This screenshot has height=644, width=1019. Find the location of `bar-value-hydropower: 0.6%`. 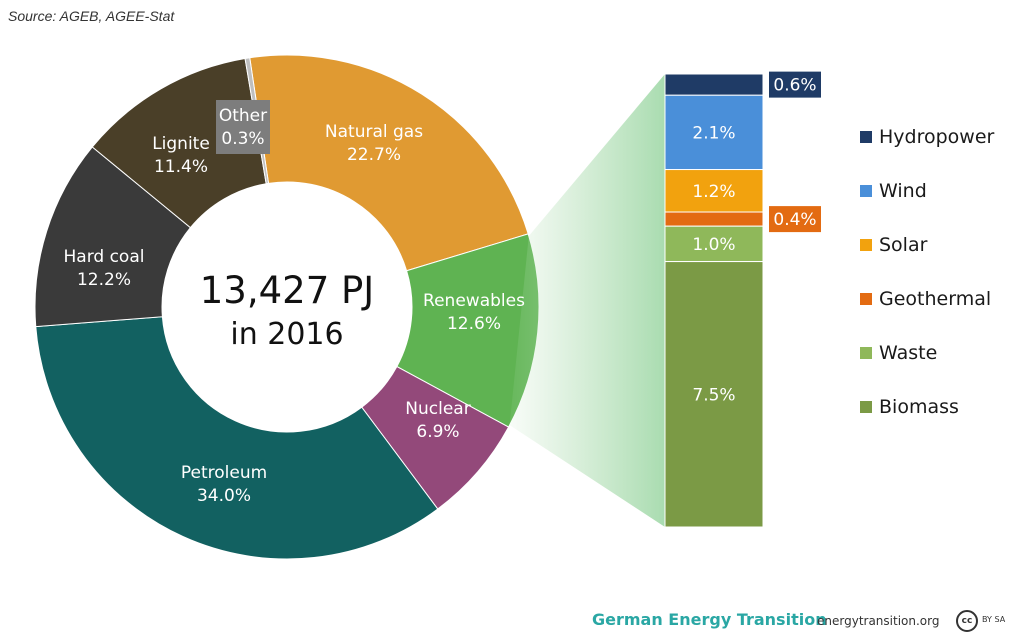

bar-value-hydropower: 0.6% is located at coordinates (794, 86).